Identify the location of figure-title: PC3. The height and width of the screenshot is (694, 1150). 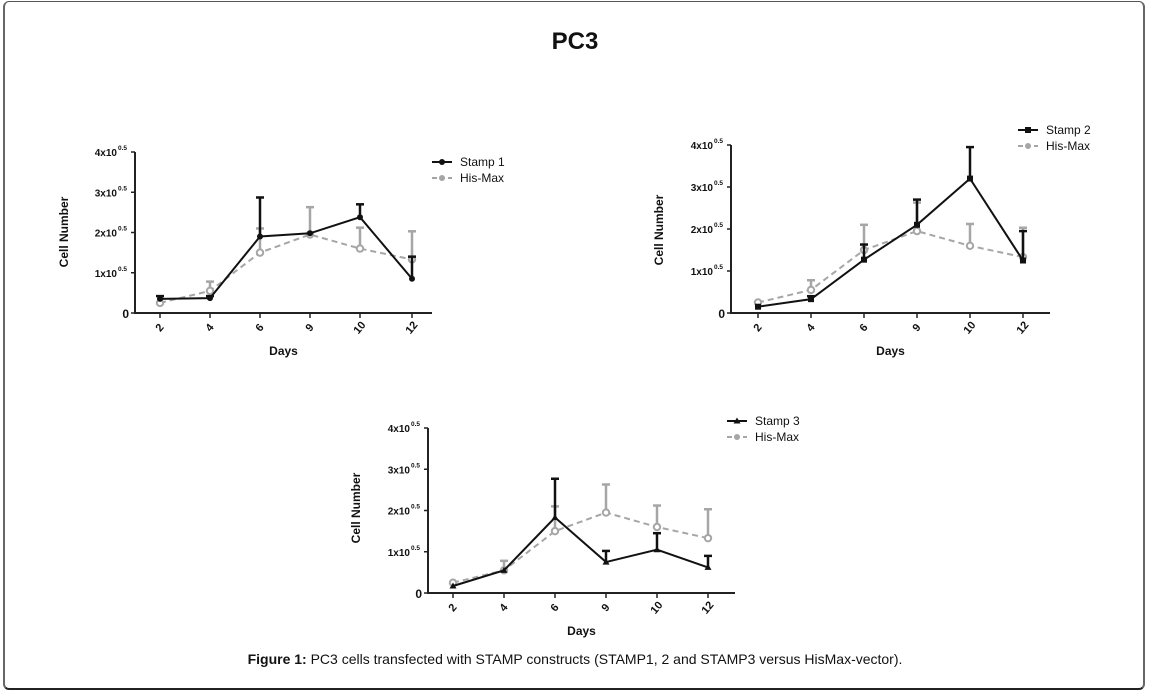
(575, 41).